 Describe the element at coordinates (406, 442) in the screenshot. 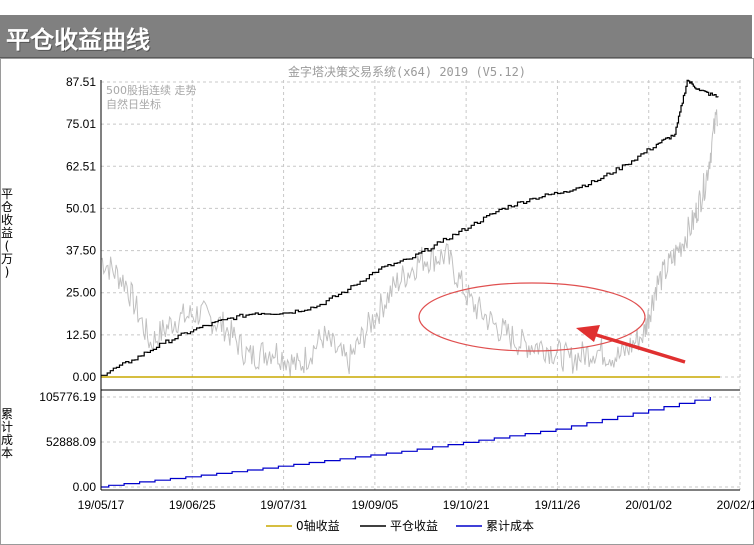

I see `cost-line` at that location.